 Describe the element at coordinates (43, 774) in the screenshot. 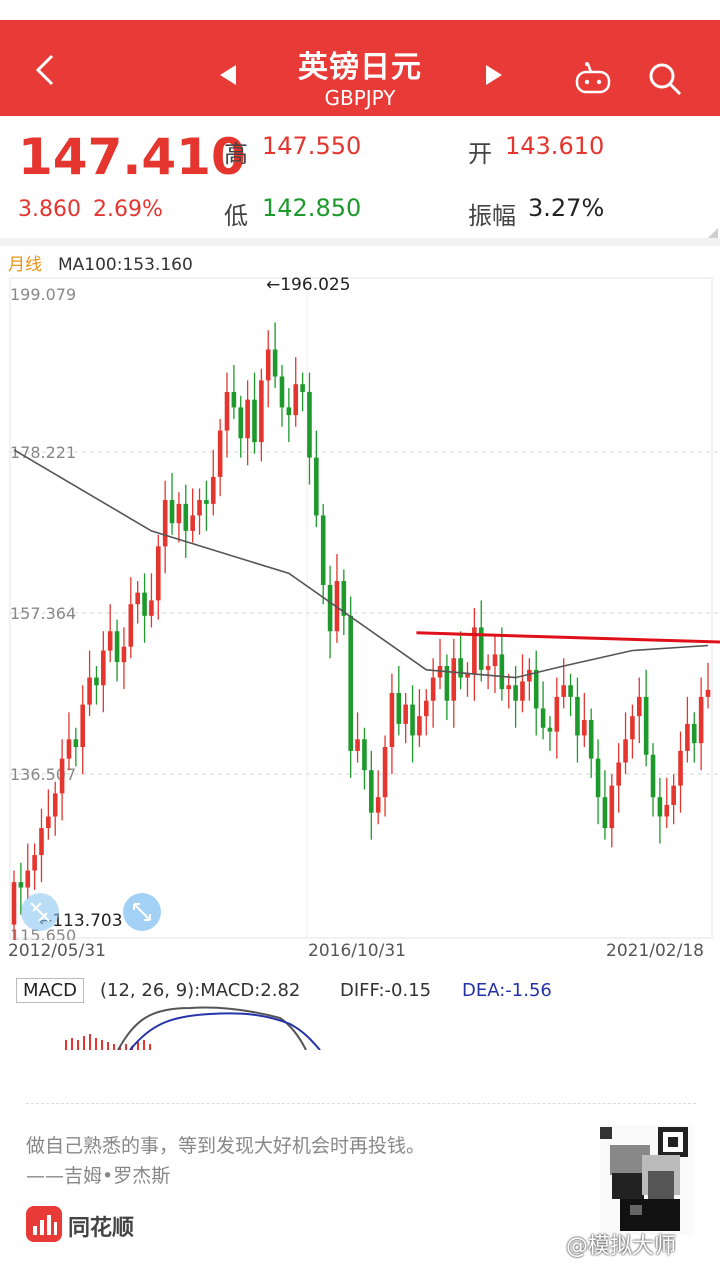

I see `y-tick-label: 136.507` at that location.